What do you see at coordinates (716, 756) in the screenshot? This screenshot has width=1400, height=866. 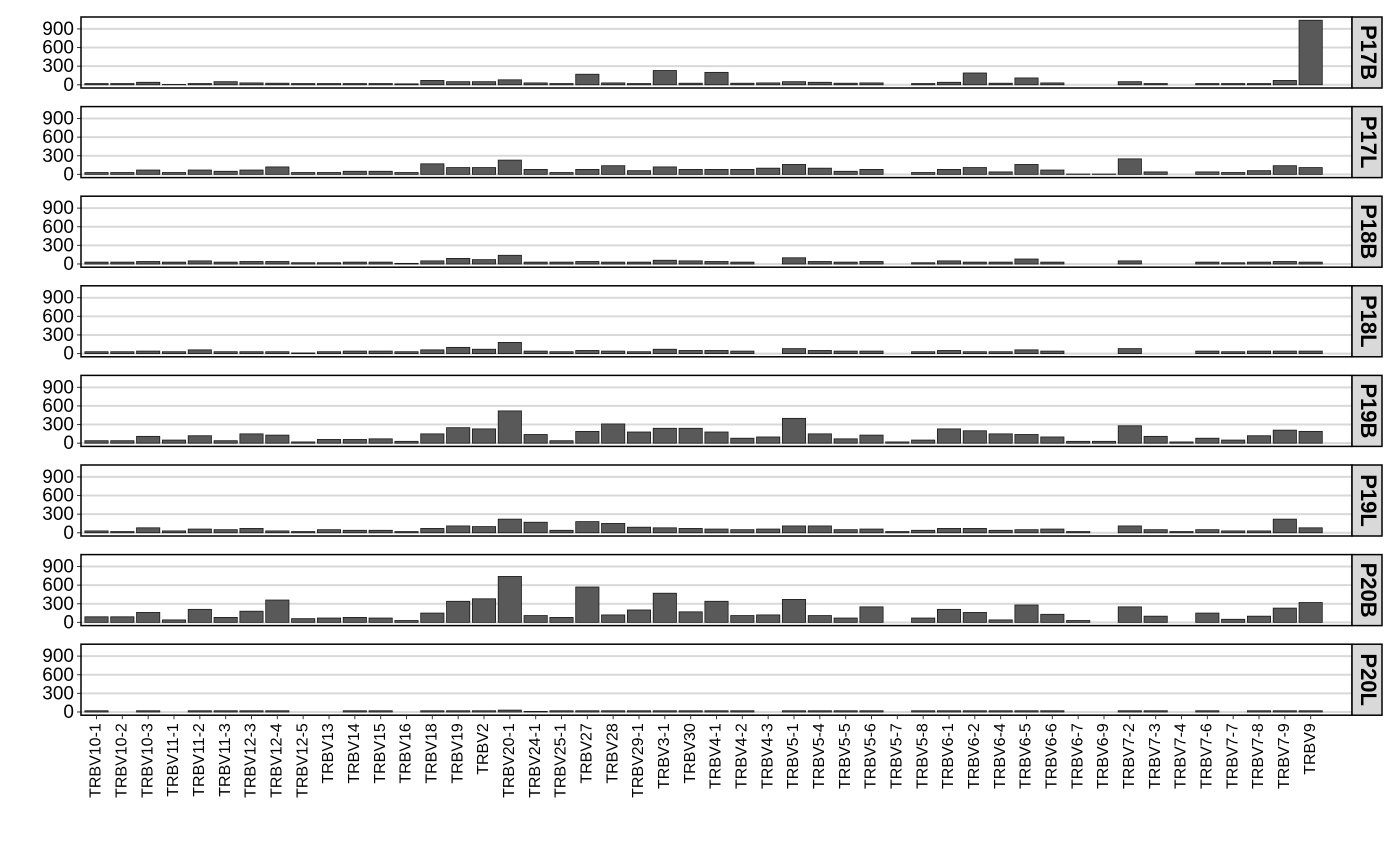 I see `x-tick-label: TRBV4-1` at bounding box center [716, 756].